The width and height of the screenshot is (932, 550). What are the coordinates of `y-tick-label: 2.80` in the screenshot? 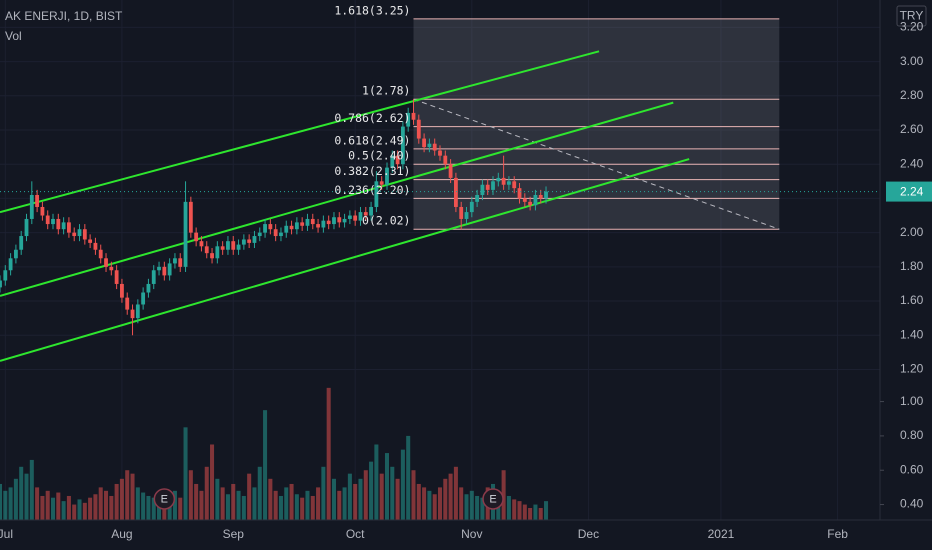 It's located at (912, 95).